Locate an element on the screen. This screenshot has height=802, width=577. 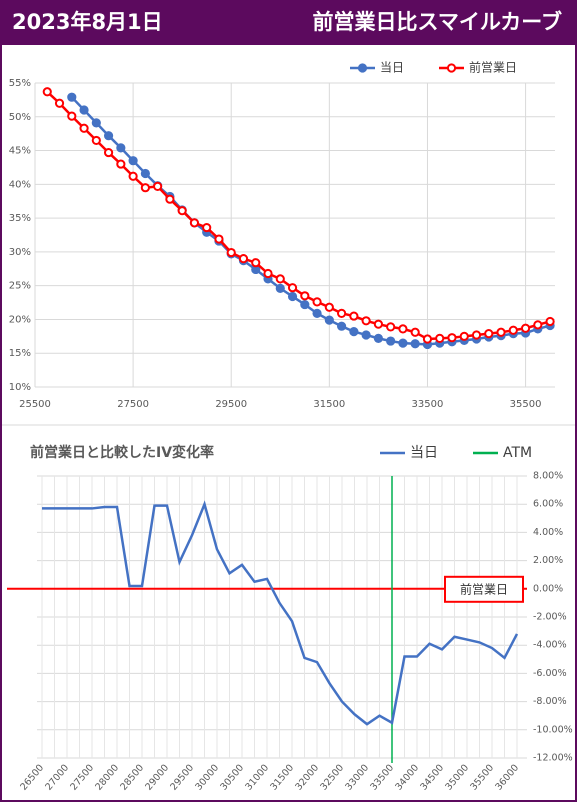
y-tick-label: 2.00% is located at coordinates (548, 560).